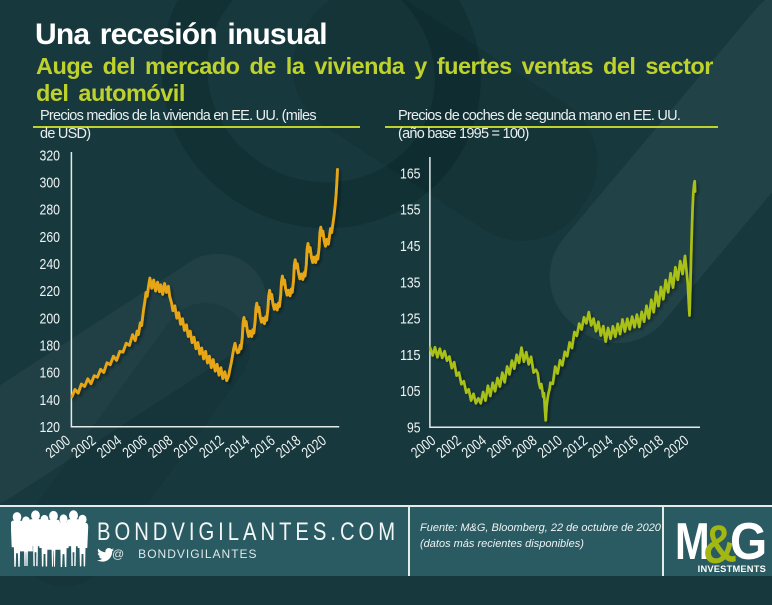  I want to click on svg-text: 95, so click(414, 428).